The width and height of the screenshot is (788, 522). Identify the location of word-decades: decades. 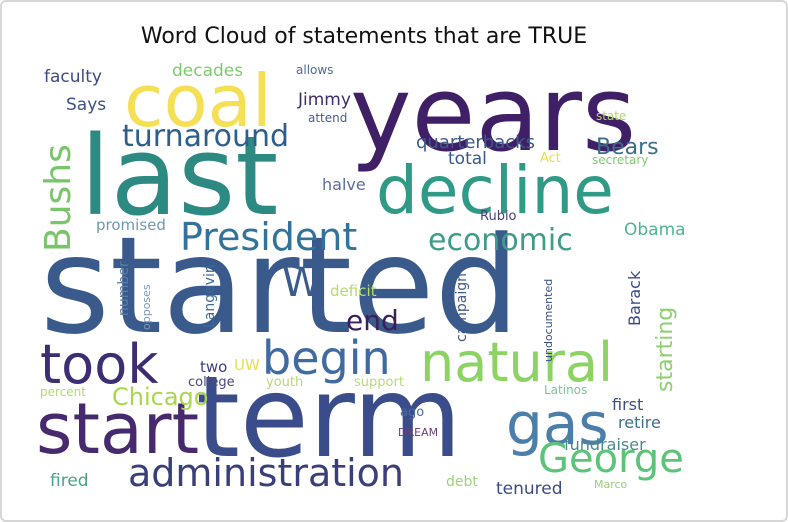
(207, 71).